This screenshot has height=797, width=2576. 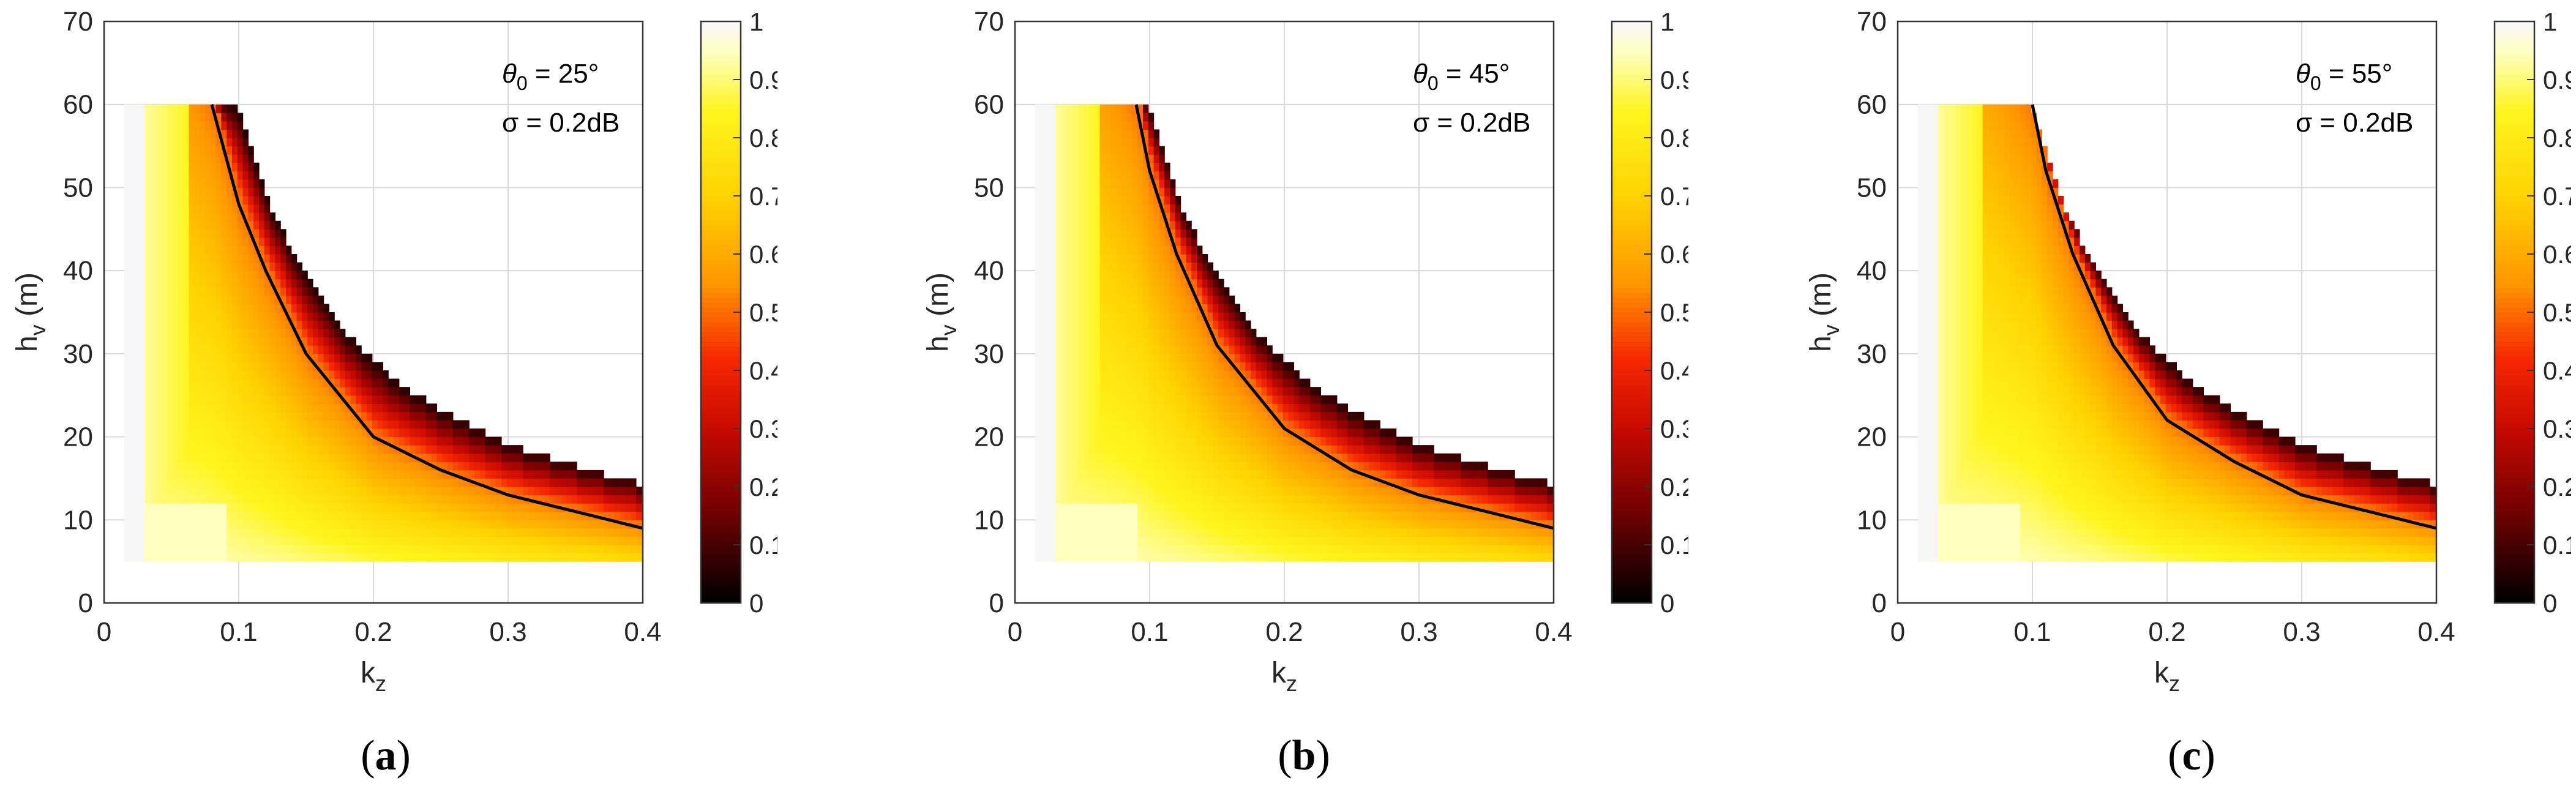 I want to click on panel-caption: (c), so click(x=2192, y=755).